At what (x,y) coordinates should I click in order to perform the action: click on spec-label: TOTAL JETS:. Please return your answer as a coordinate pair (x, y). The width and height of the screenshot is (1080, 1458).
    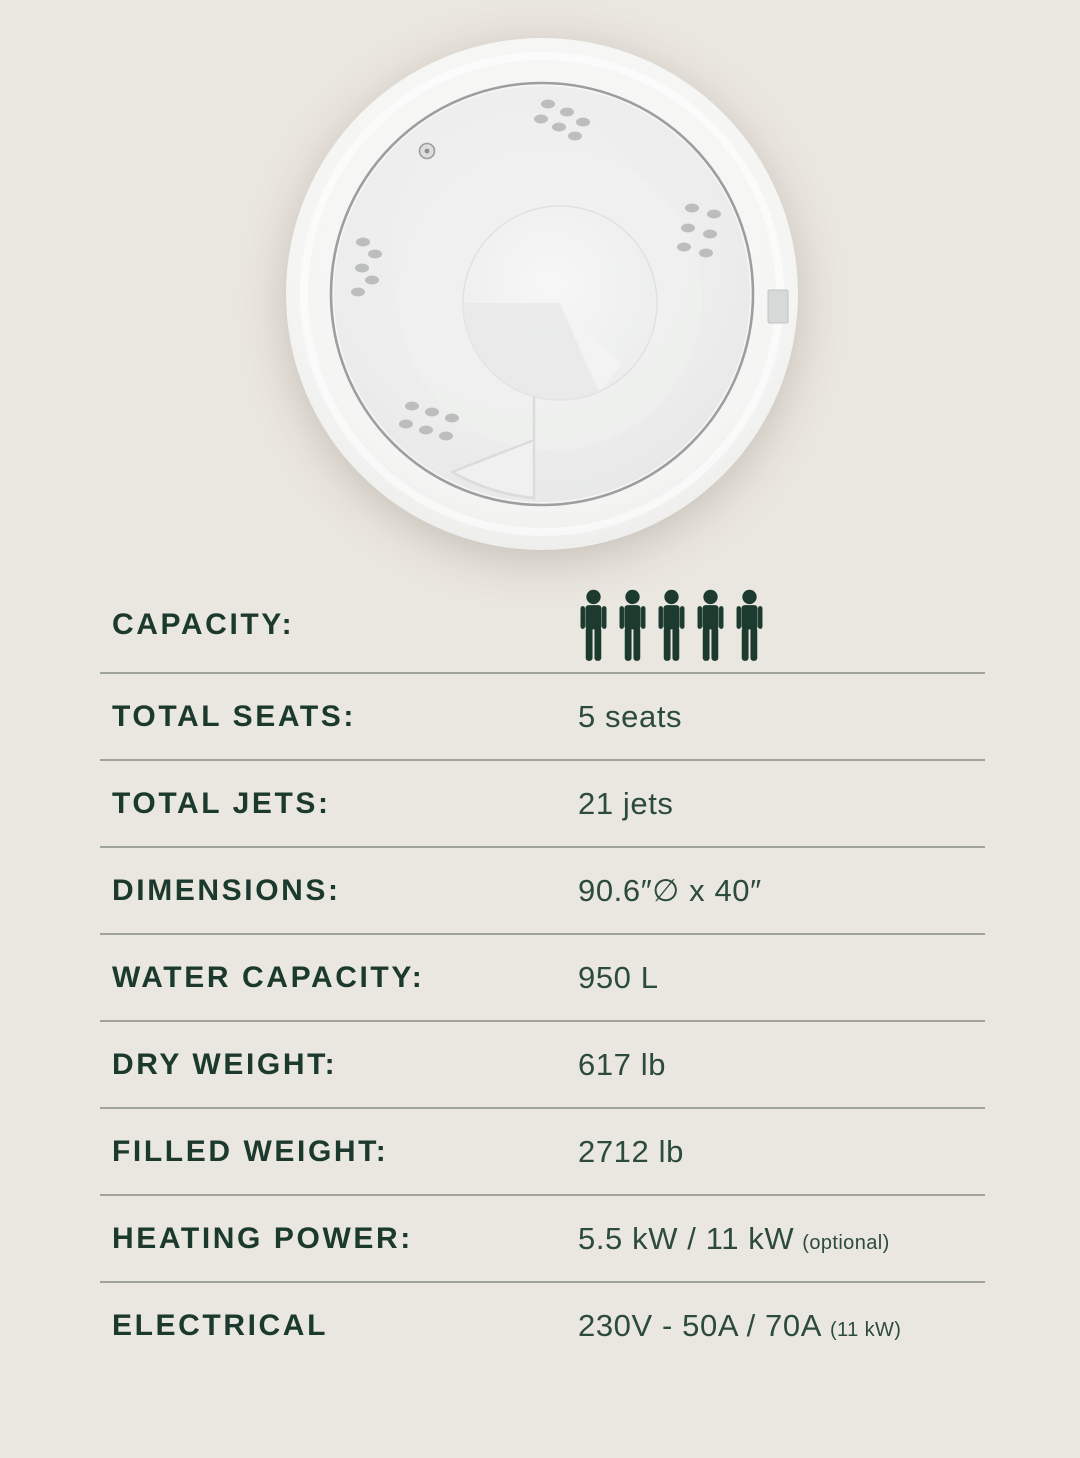
    Looking at the image, I should click on (221, 803).